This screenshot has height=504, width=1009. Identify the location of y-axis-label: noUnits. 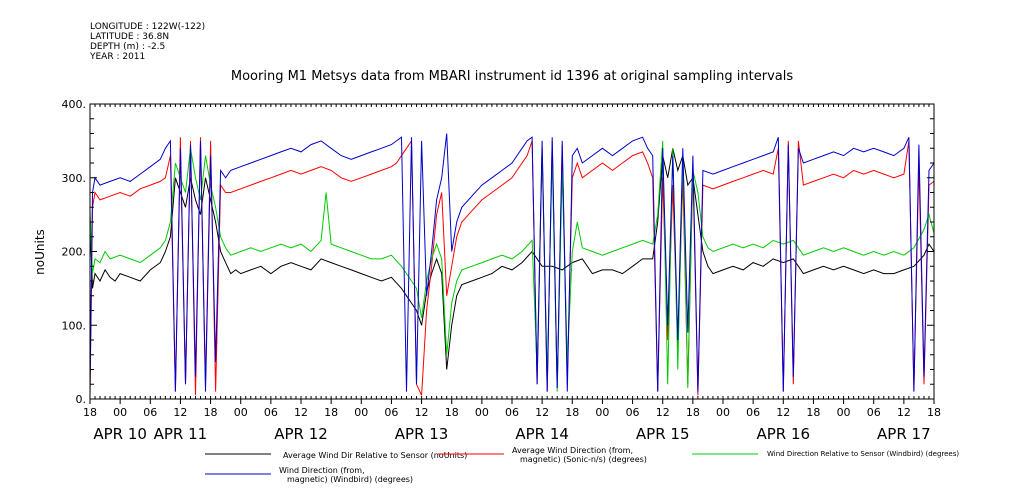
(40, 252).